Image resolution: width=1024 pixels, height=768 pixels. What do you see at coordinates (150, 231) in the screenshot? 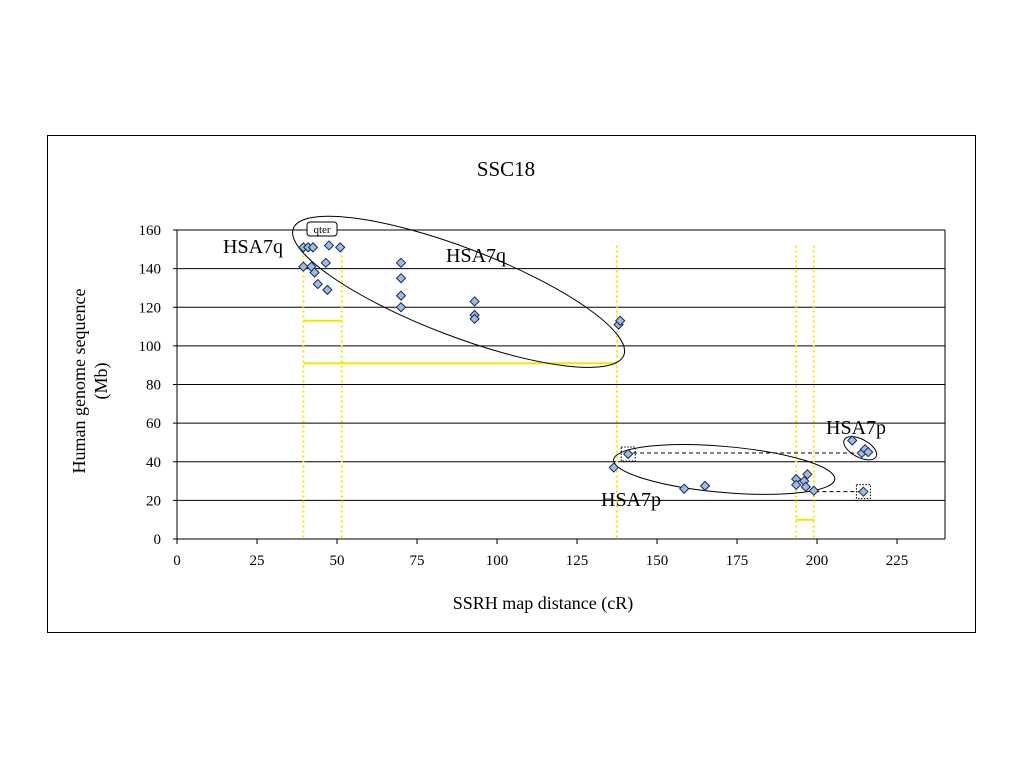
I see `y-tick-label-160: 160` at bounding box center [150, 231].